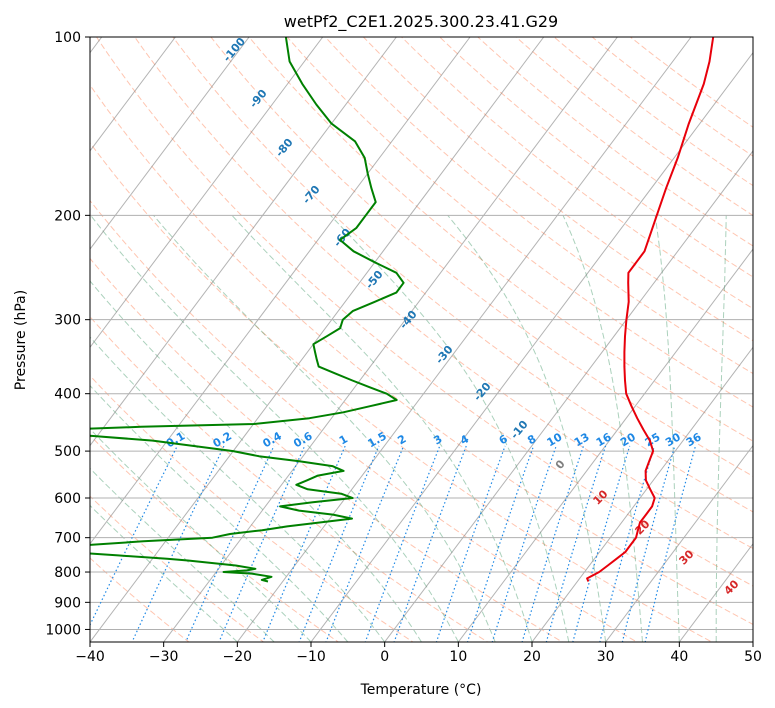  Describe the element at coordinates (421, 690) in the screenshot. I see `x-axis-label: Temperature (°C)` at that location.